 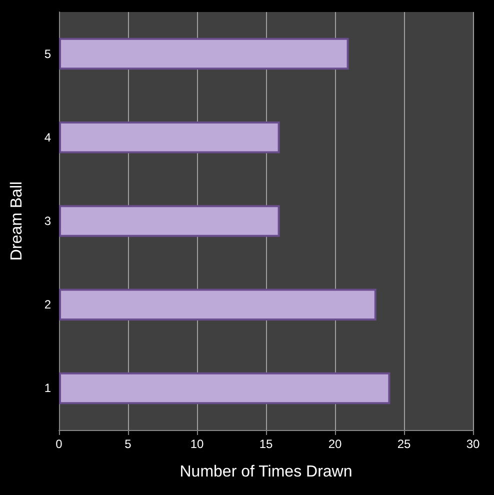 I want to click on x-tick-label: 20, so click(x=335, y=444).